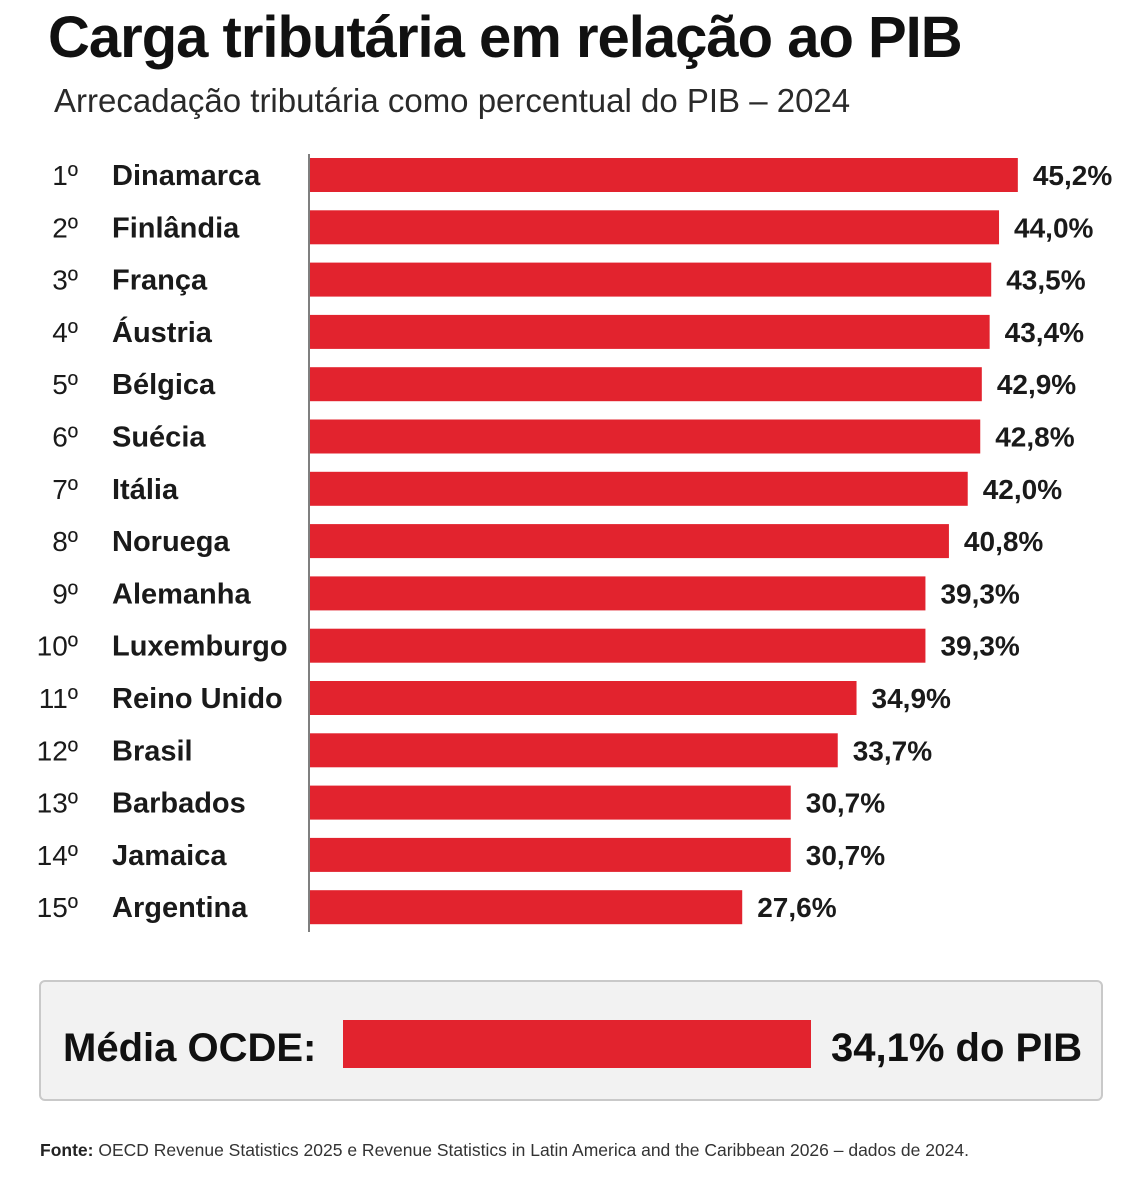  I want to click on rank-label: 13º, so click(57, 803).